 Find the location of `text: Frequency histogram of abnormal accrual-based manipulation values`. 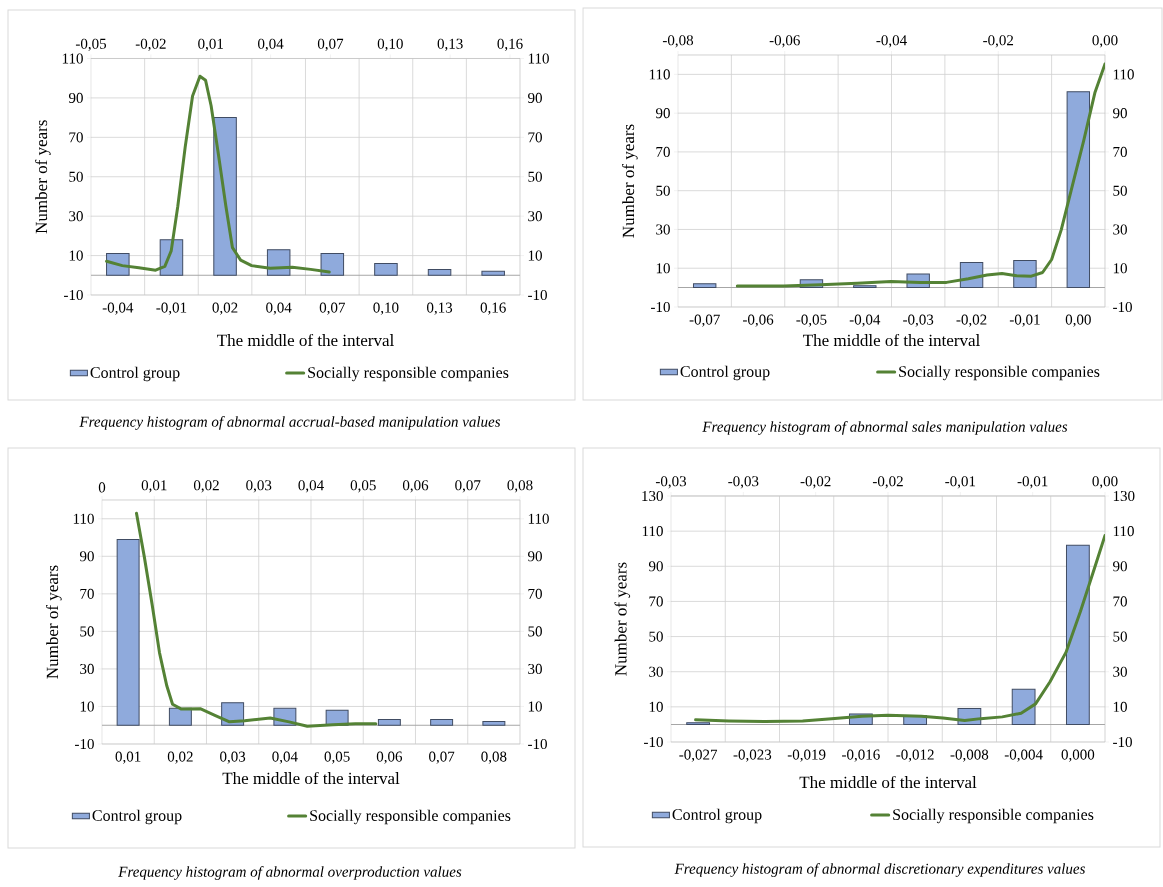

text: Frequency histogram of abnormal accrual-based manipulation values is located at coordinates (290, 423).